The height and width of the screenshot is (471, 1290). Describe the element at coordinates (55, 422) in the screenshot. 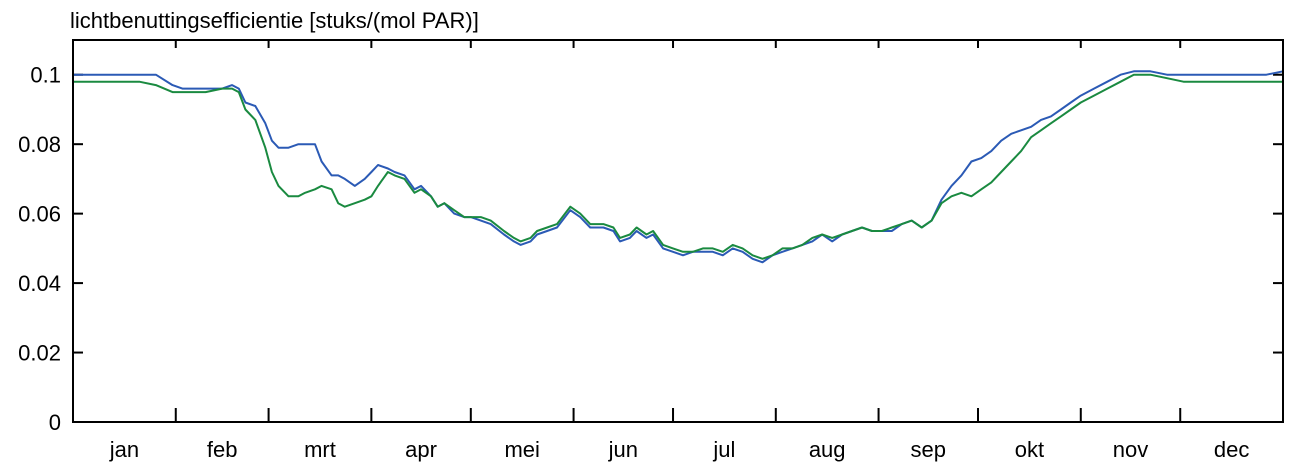

I see `y-tick-label: 0` at that location.